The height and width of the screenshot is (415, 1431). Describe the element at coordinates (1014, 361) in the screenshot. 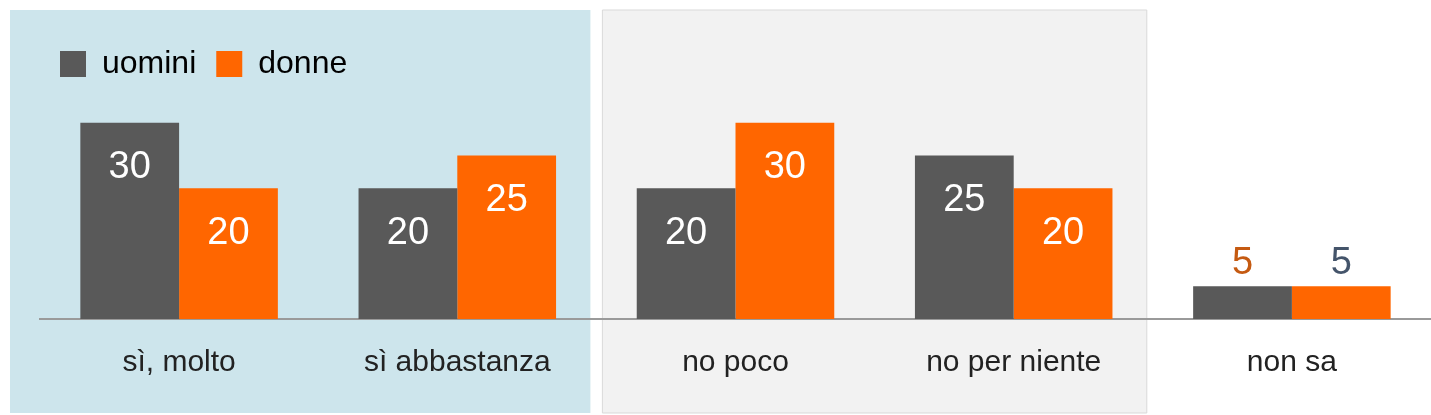

I see `x-tick-label: no per niente` at that location.